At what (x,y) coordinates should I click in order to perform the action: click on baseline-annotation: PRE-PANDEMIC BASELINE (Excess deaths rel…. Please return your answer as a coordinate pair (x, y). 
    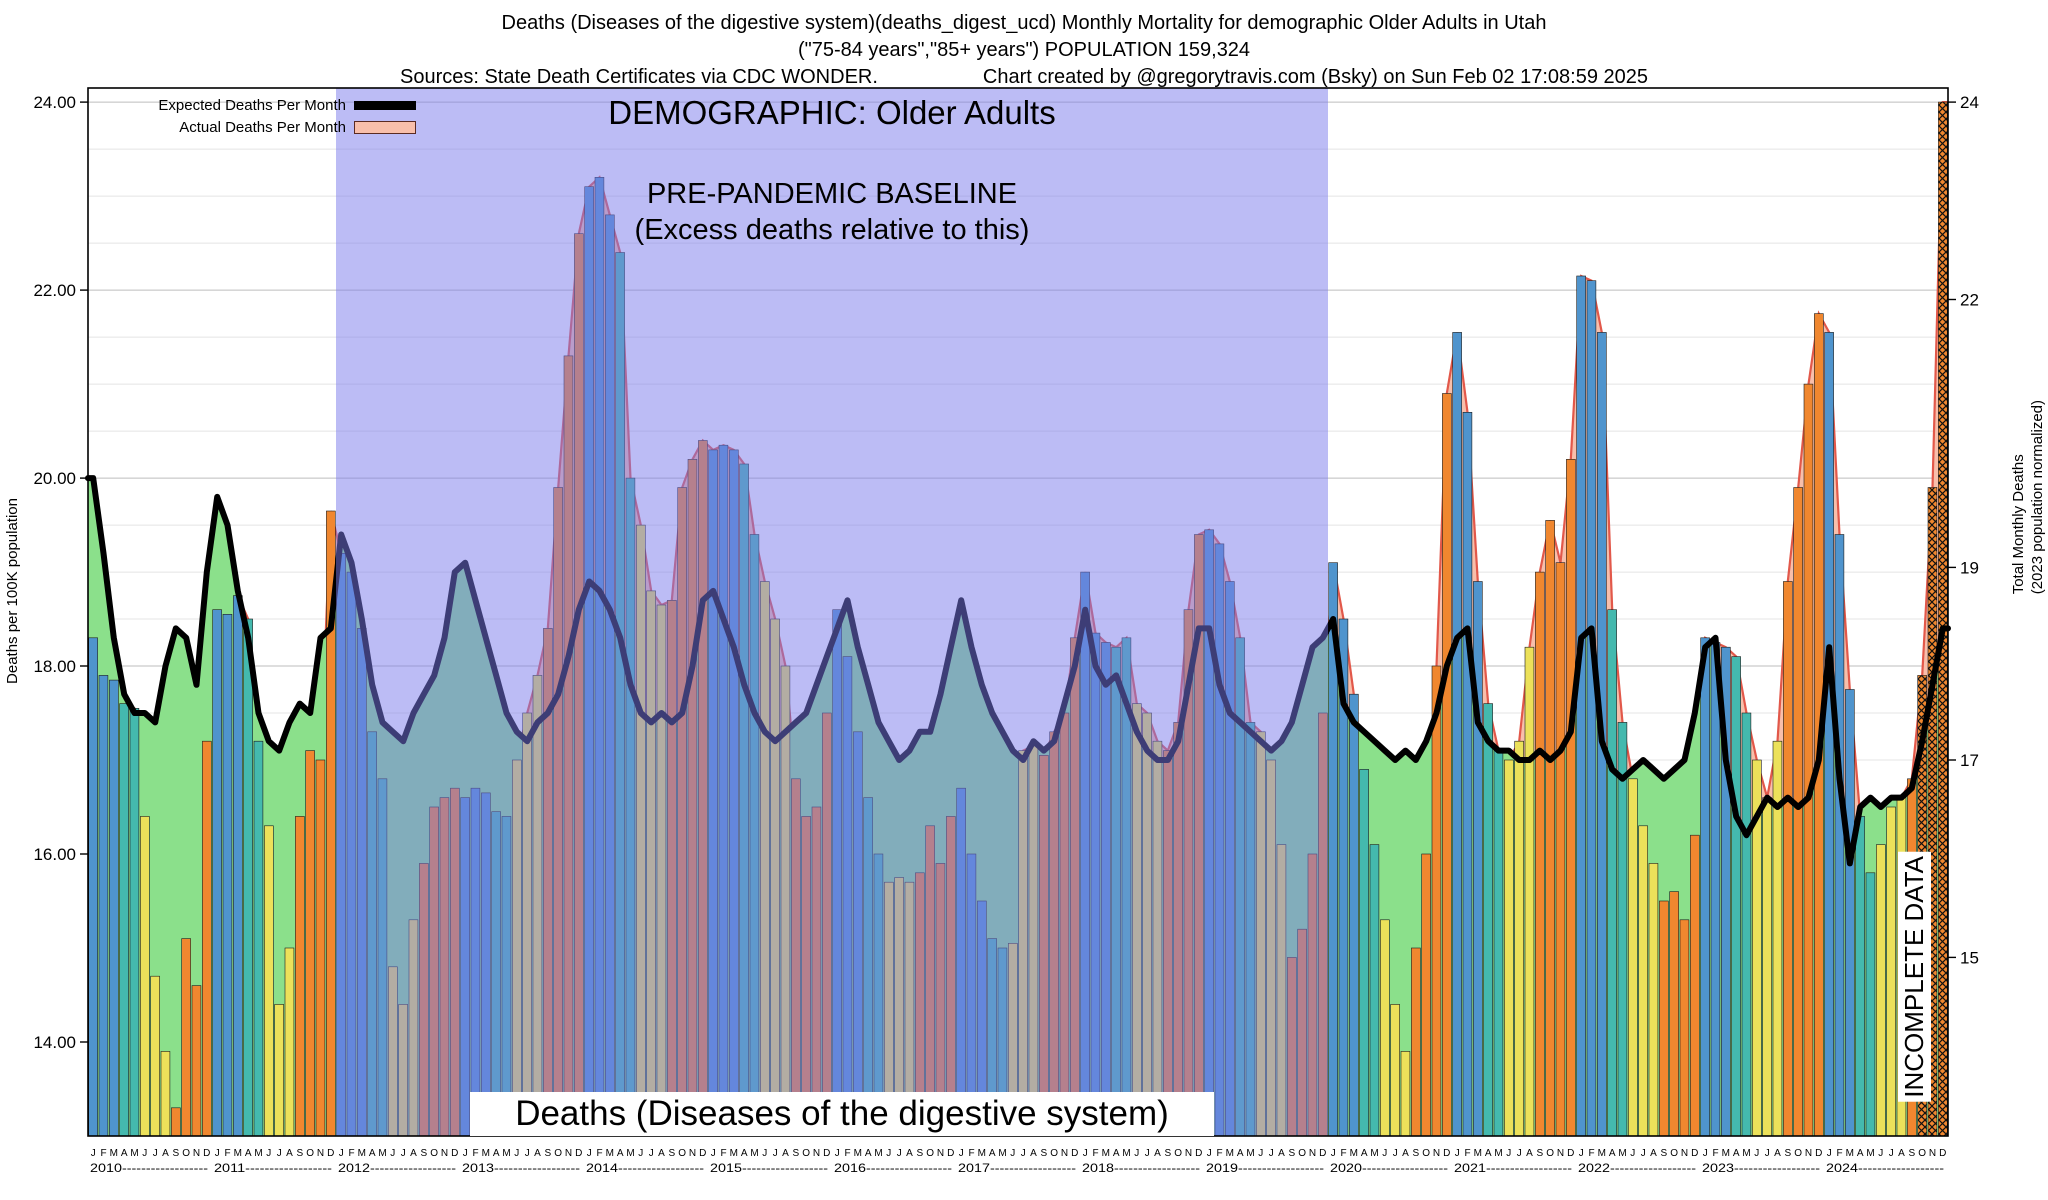
    Looking at the image, I should click on (832, 212).